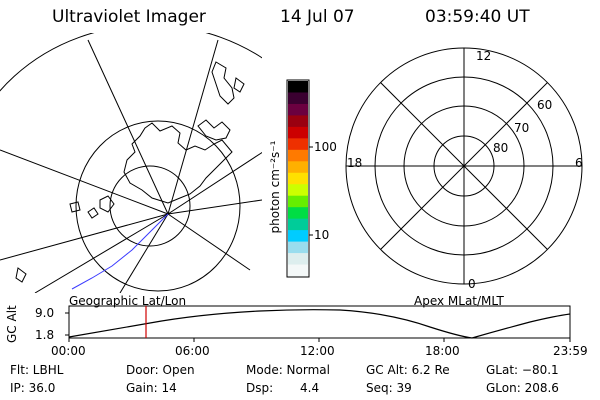 The width and height of the screenshot is (600, 400). What do you see at coordinates (472, 284) in the screenshot?
I see `mlt-label-0: 0` at bounding box center [472, 284].